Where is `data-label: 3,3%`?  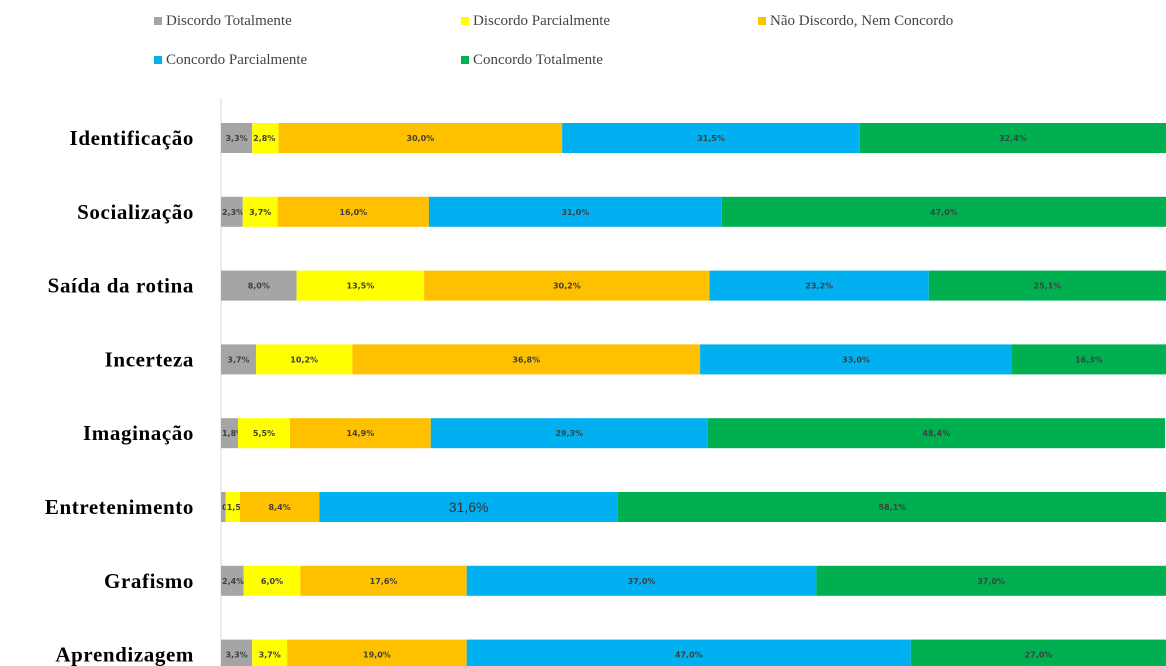 data-label: 3,3% is located at coordinates (236, 138).